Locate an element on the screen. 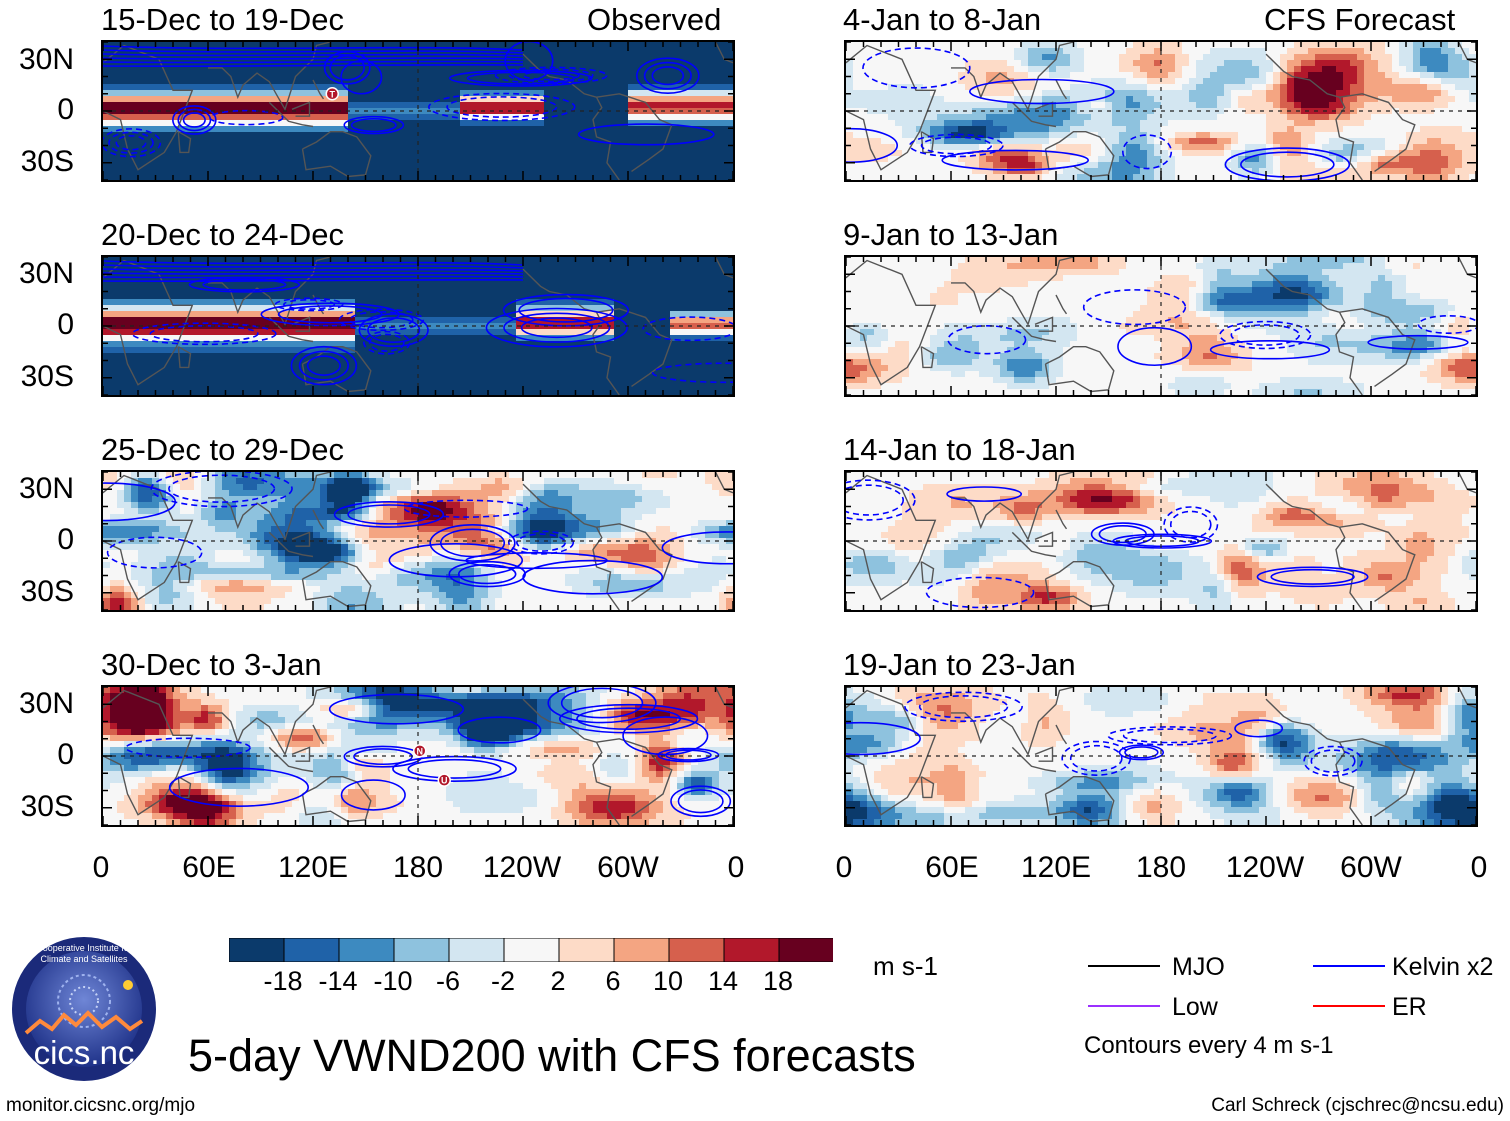 This screenshot has height=1121, width=1510. panel-title-right-3: 19-Jan to 23-Jan is located at coordinates (959, 664).